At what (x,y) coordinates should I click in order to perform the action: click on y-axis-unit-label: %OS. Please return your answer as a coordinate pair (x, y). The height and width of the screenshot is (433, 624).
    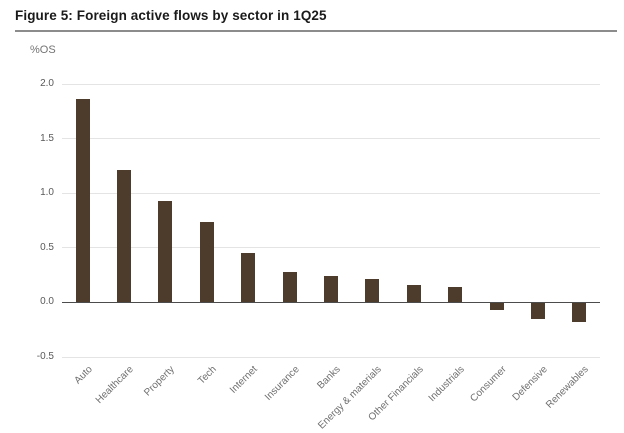
    Looking at the image, I should click on (43, 50).